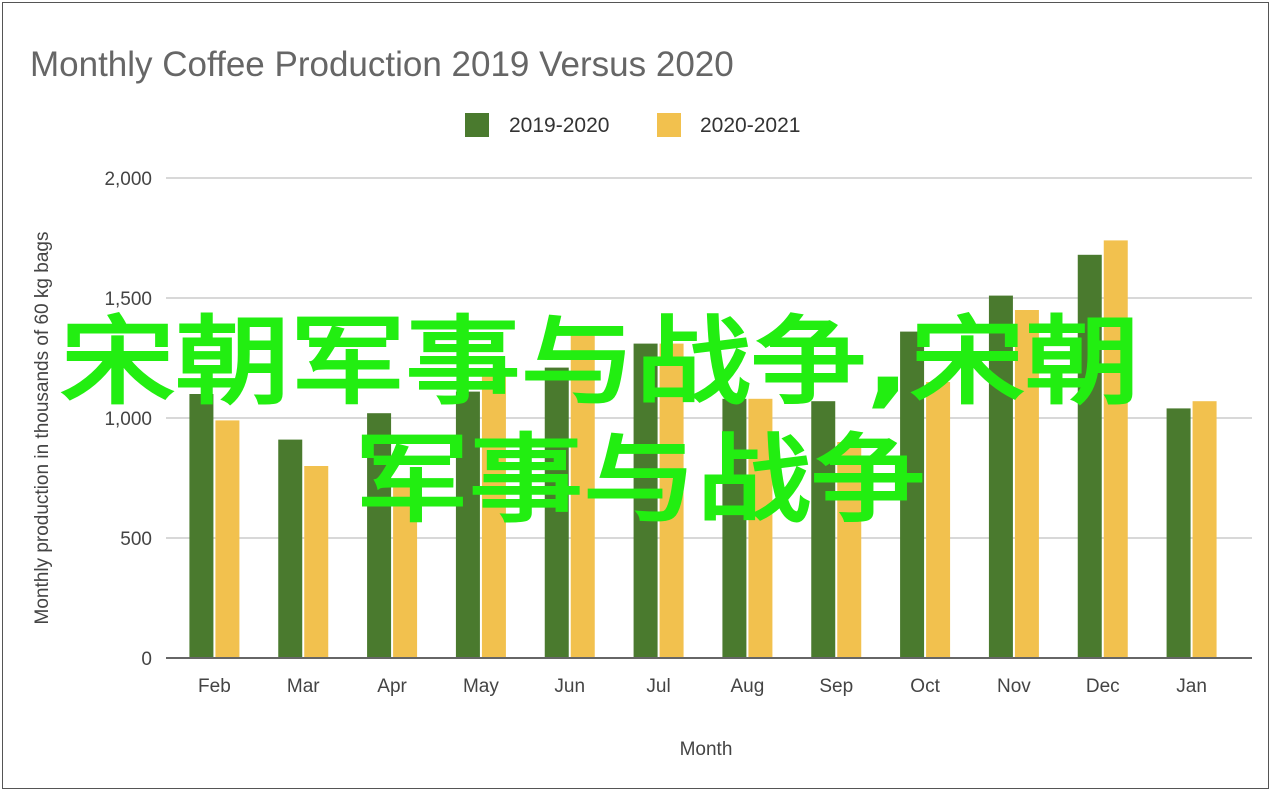 Image resolution: width=1273 pixels, height=793 pixels. I want to click on bar-2020-2021-Feb, so click(227, 539).